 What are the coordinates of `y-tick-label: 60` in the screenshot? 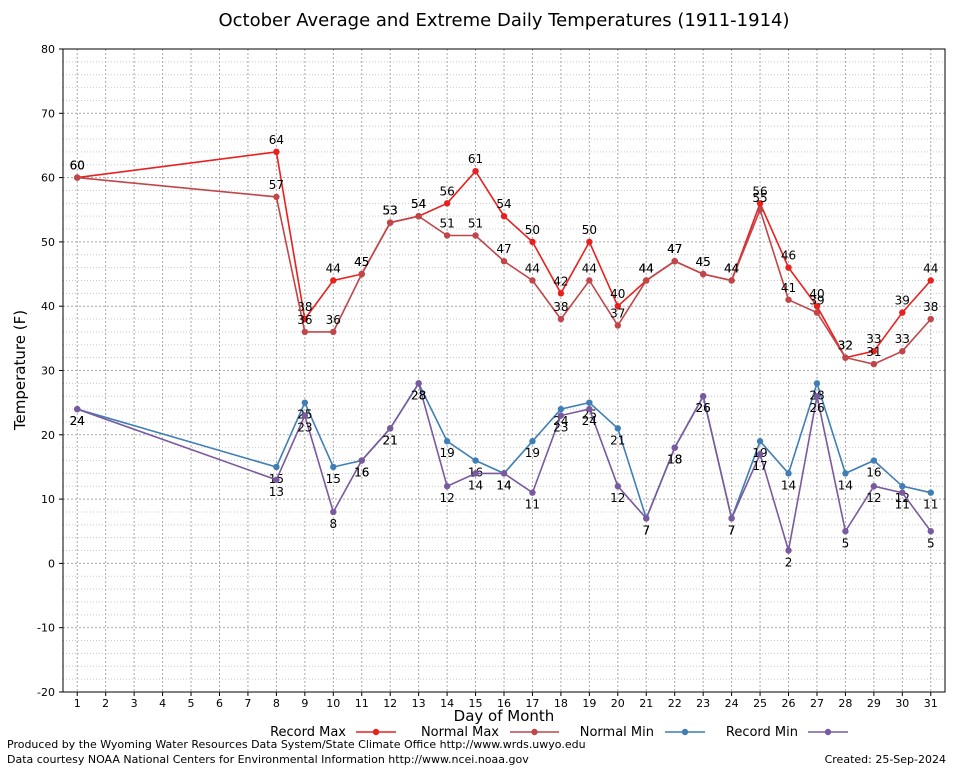 It's located at (48, 178).